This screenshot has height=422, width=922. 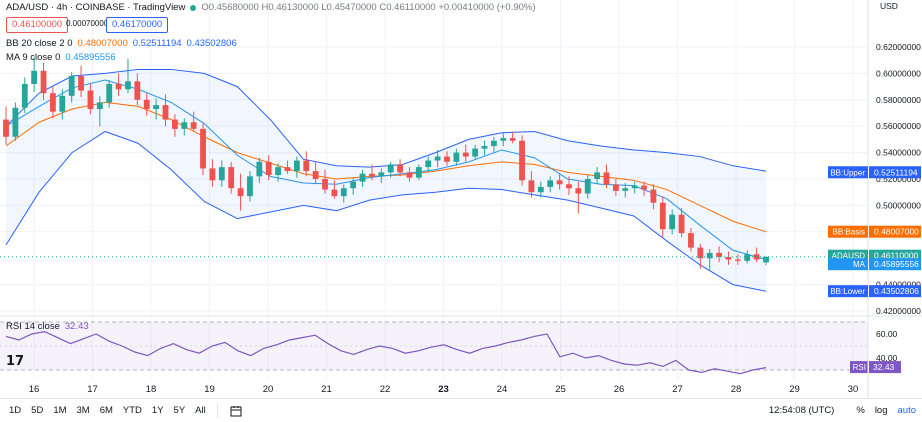 What do you see at coordinates (87, 23) in the screenshot?
I see `spread-value: 0.00070000` at bounding box center [87, 23].